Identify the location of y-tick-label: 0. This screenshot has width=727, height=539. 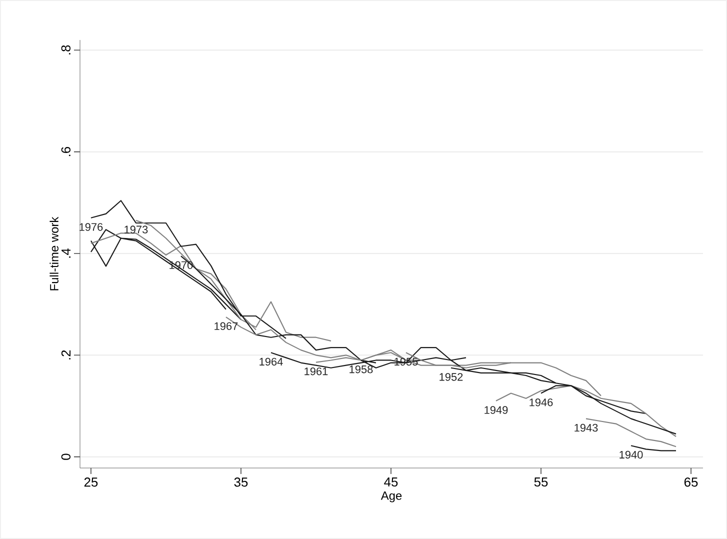
(65, 457).